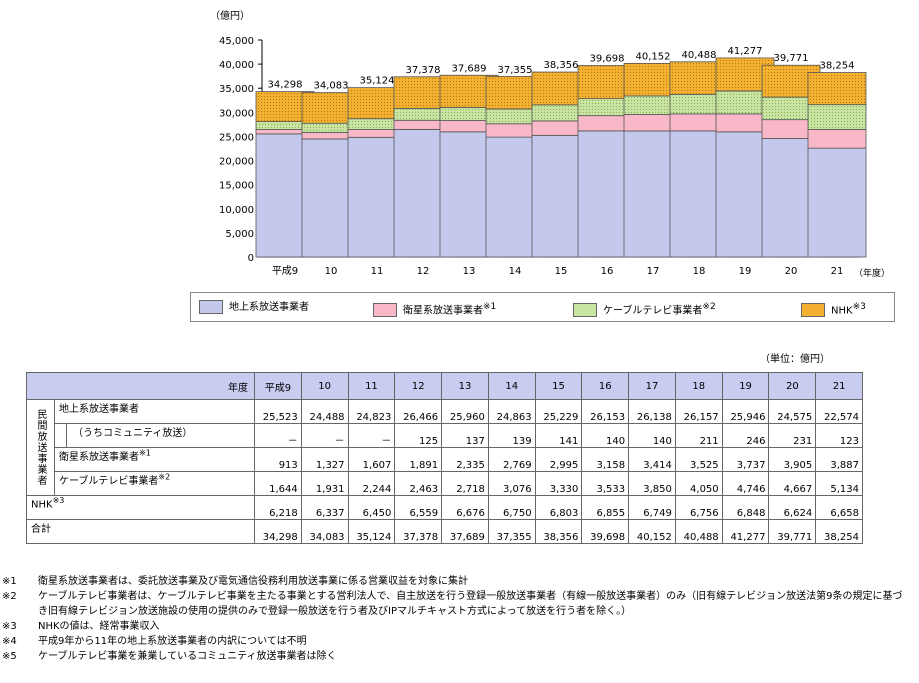  Describe the element at coordinates (511, 435) in the screenshot. I see `table-cell: 139` at that location.